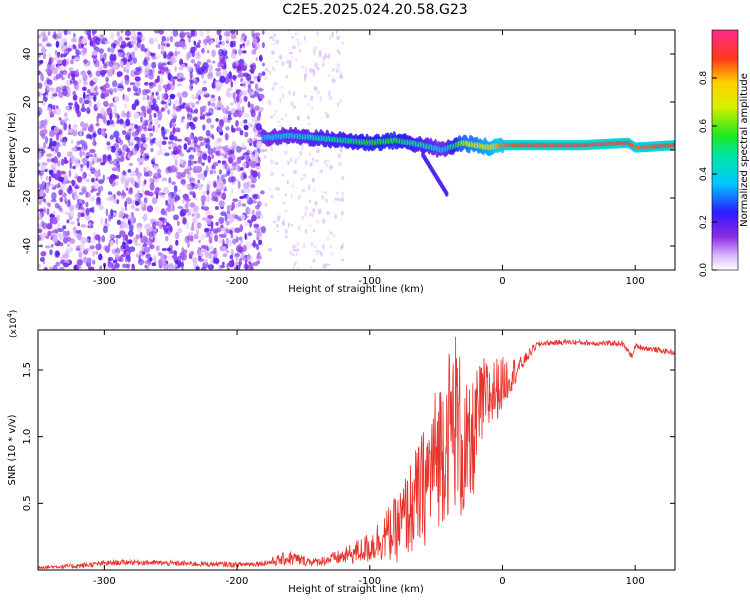 The width and height of the screenshot is (750, 600). What do you see at coordinates (635, 281) in the screenshot?
I see `spectrogram-xtick-label: 100` at bounding box center [635, 281].